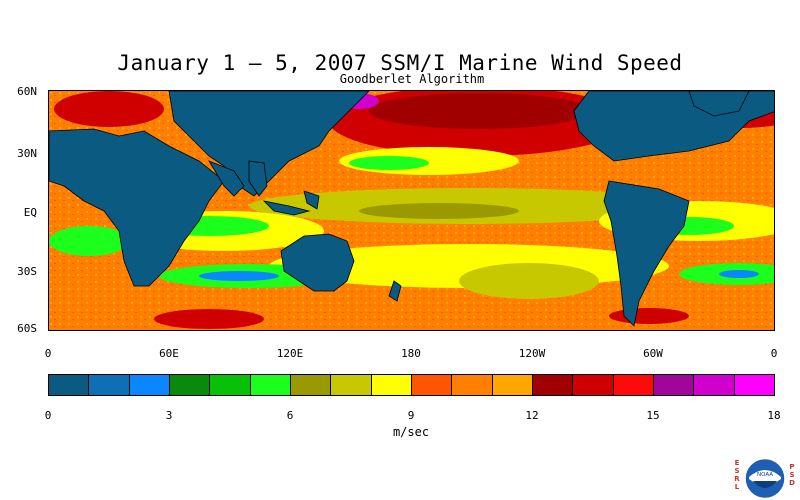  Describe the element at coordinates (290, 353) in the screenshot. I see `lon-label-120e: 120E` at that location.